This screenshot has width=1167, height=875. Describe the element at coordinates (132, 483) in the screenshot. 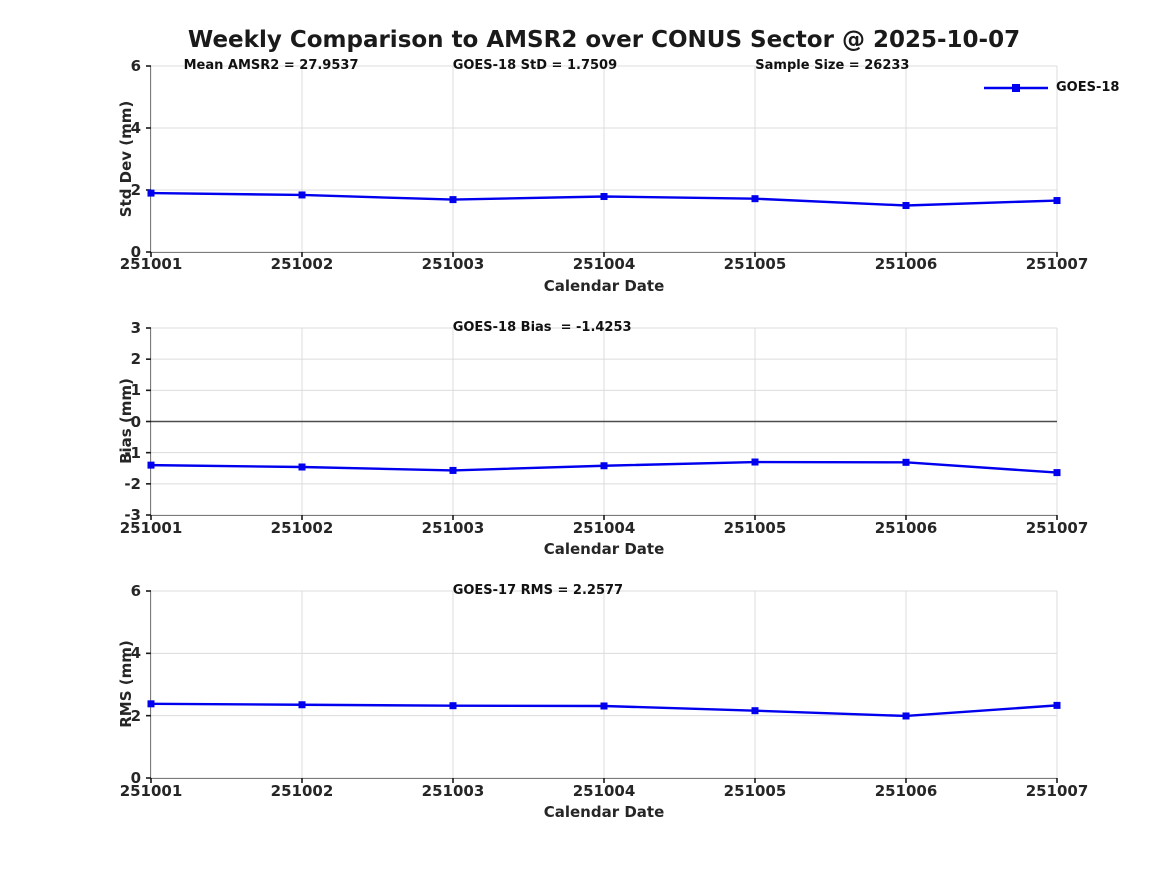

I see `y-tick-label: -2` at that location.